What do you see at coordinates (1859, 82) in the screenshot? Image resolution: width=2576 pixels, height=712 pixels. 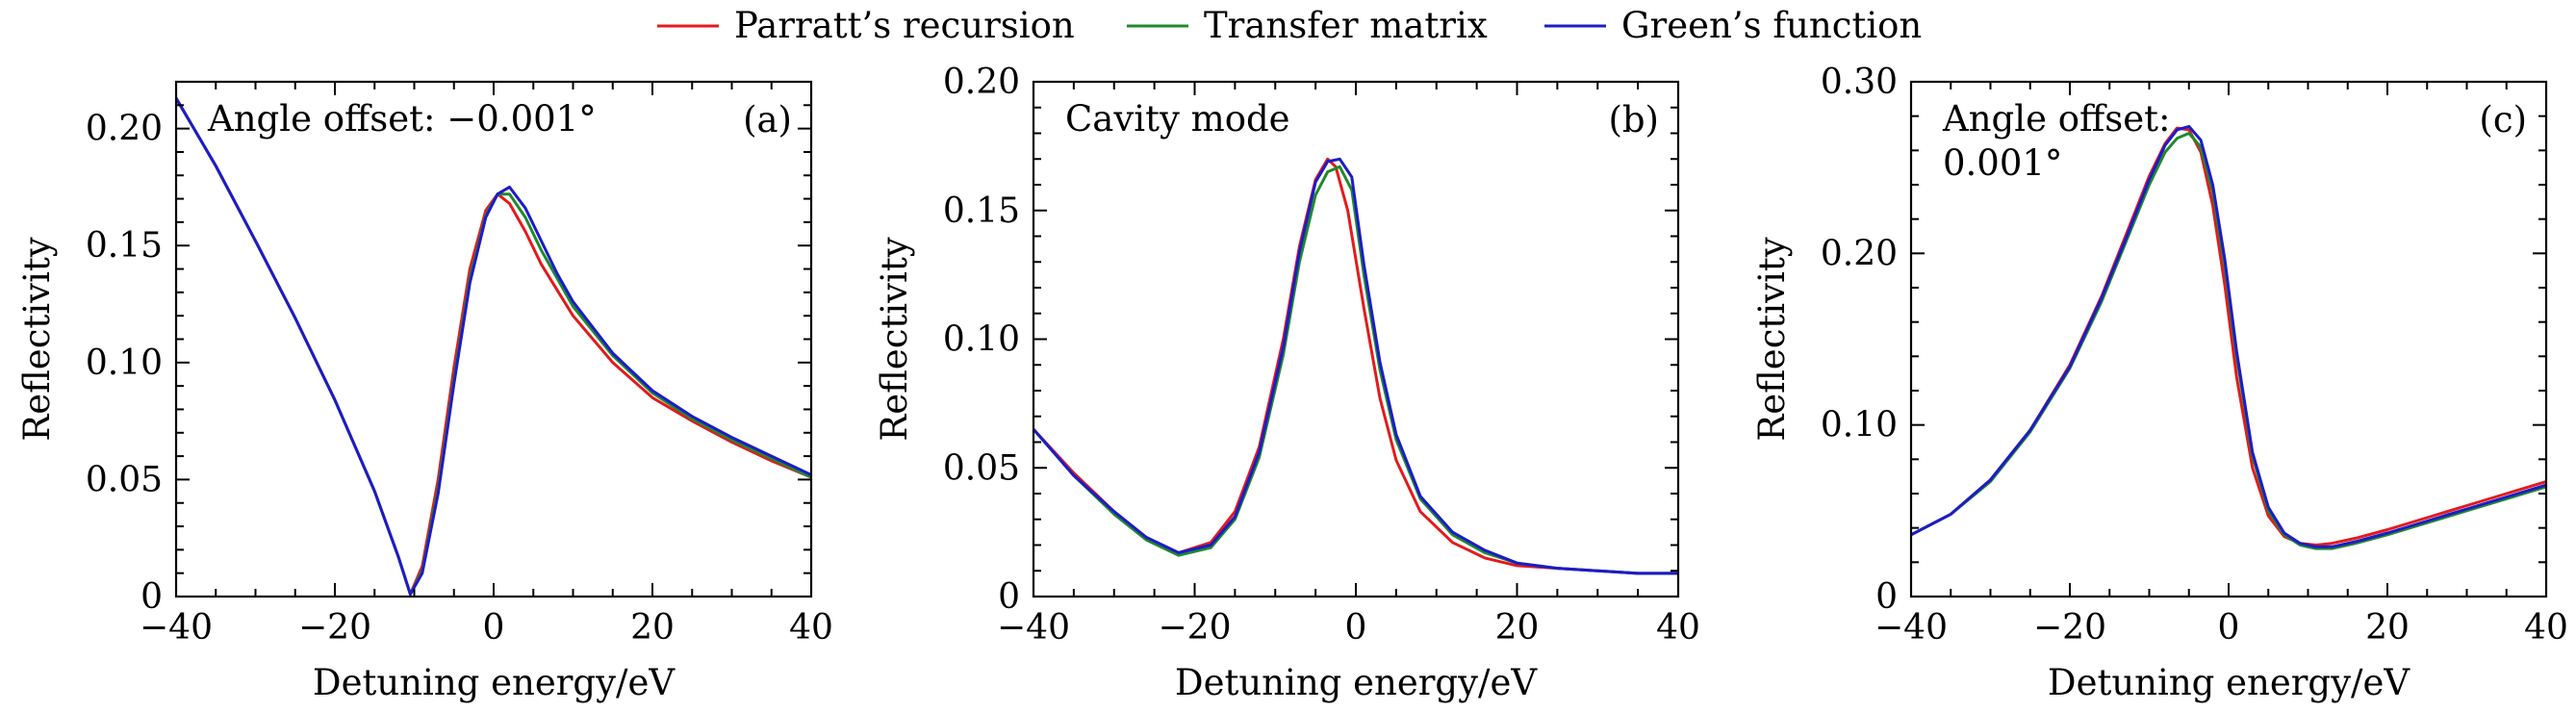 I see `y-tick-label: 0.30` at bounding box center [1859, 82].